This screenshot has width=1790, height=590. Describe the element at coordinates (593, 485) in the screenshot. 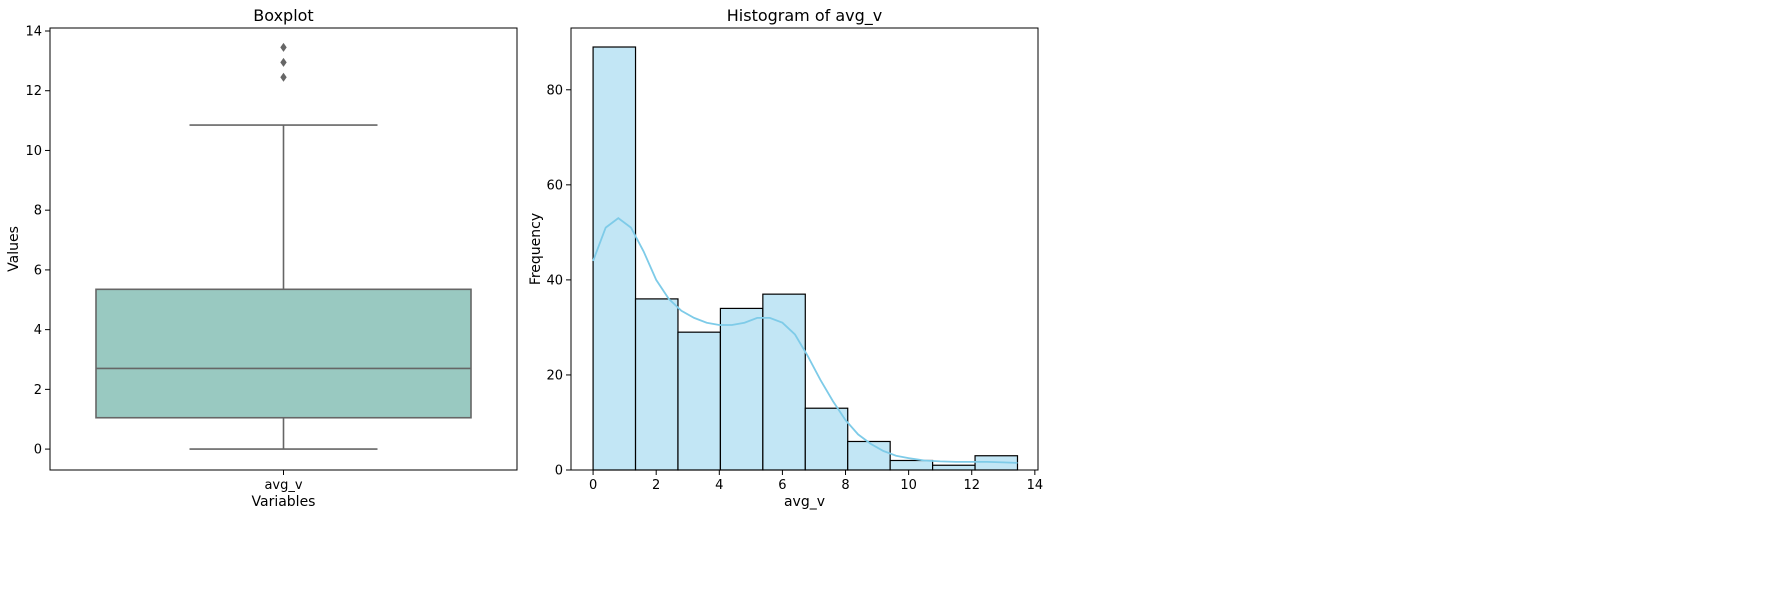

I see `x-tick-label: 0` at that location.